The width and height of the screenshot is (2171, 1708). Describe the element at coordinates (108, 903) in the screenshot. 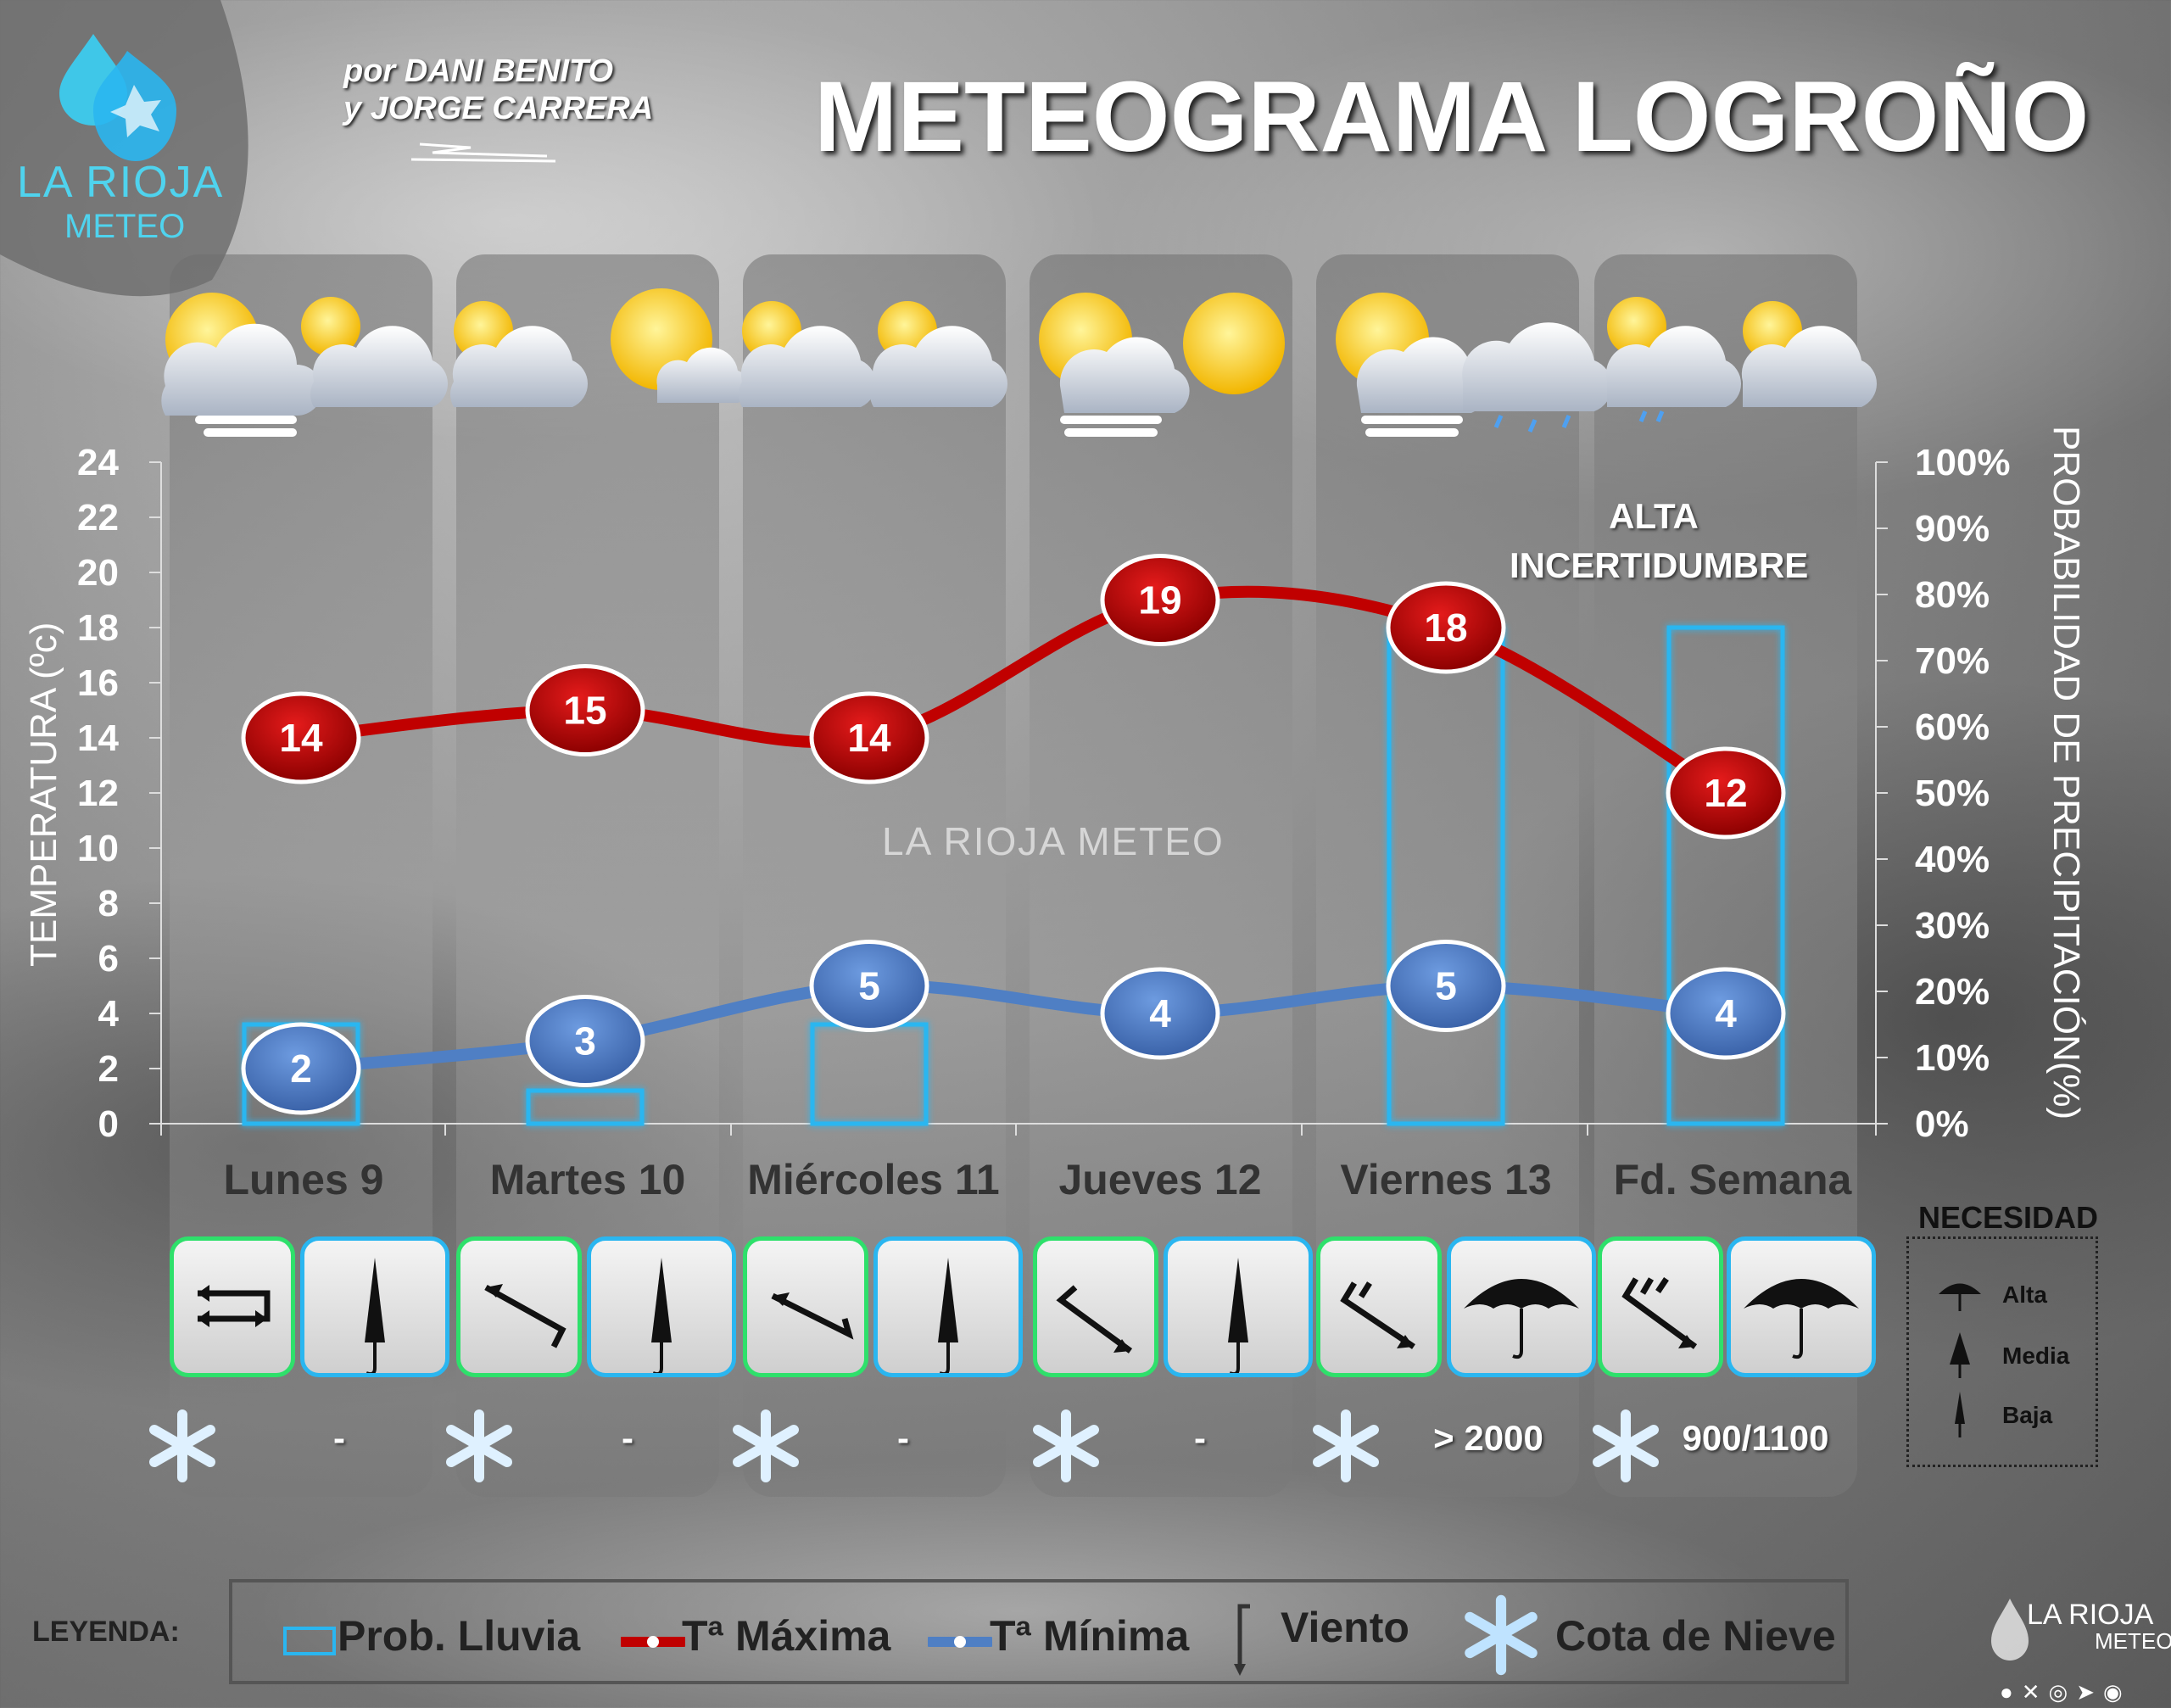

I see `y-tick-label-left: 8` at that location.